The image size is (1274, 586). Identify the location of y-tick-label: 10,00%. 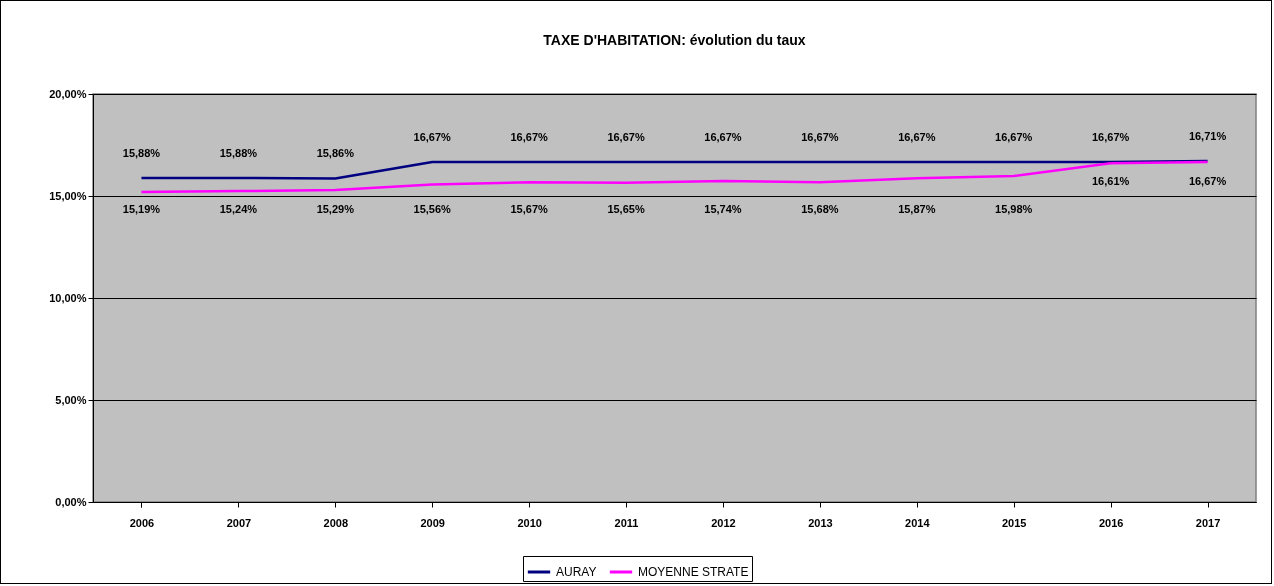
(68, 297).